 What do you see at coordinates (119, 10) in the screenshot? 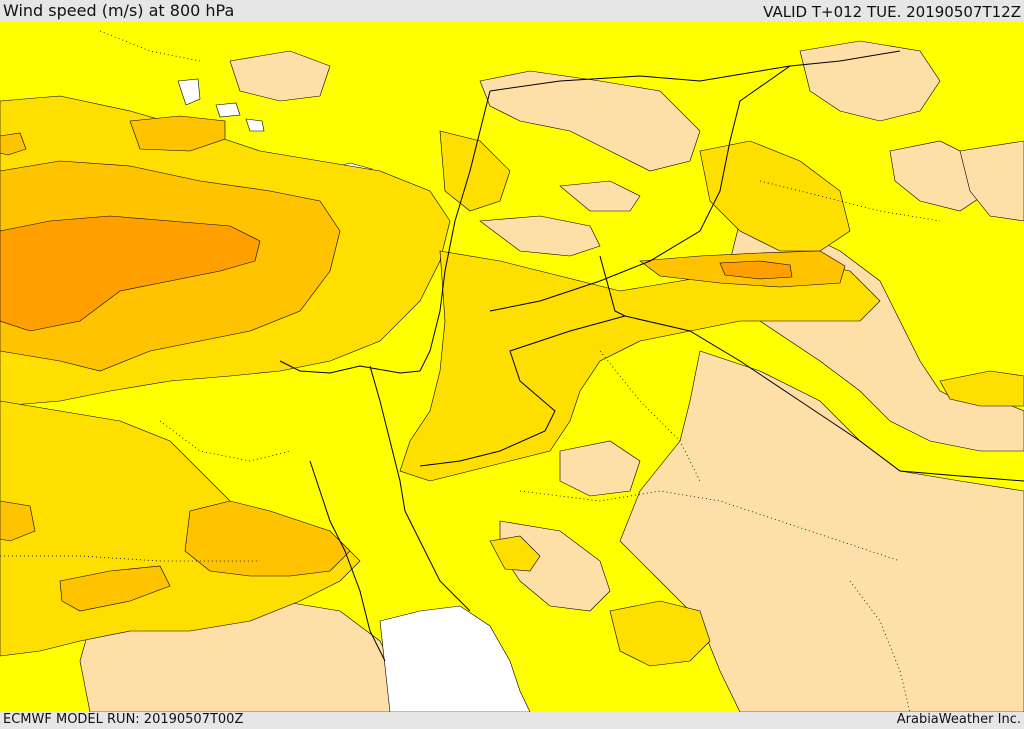
I see `map-title: Wind speed (m/s) at 800 hPa` at bounding box center [119, 10].